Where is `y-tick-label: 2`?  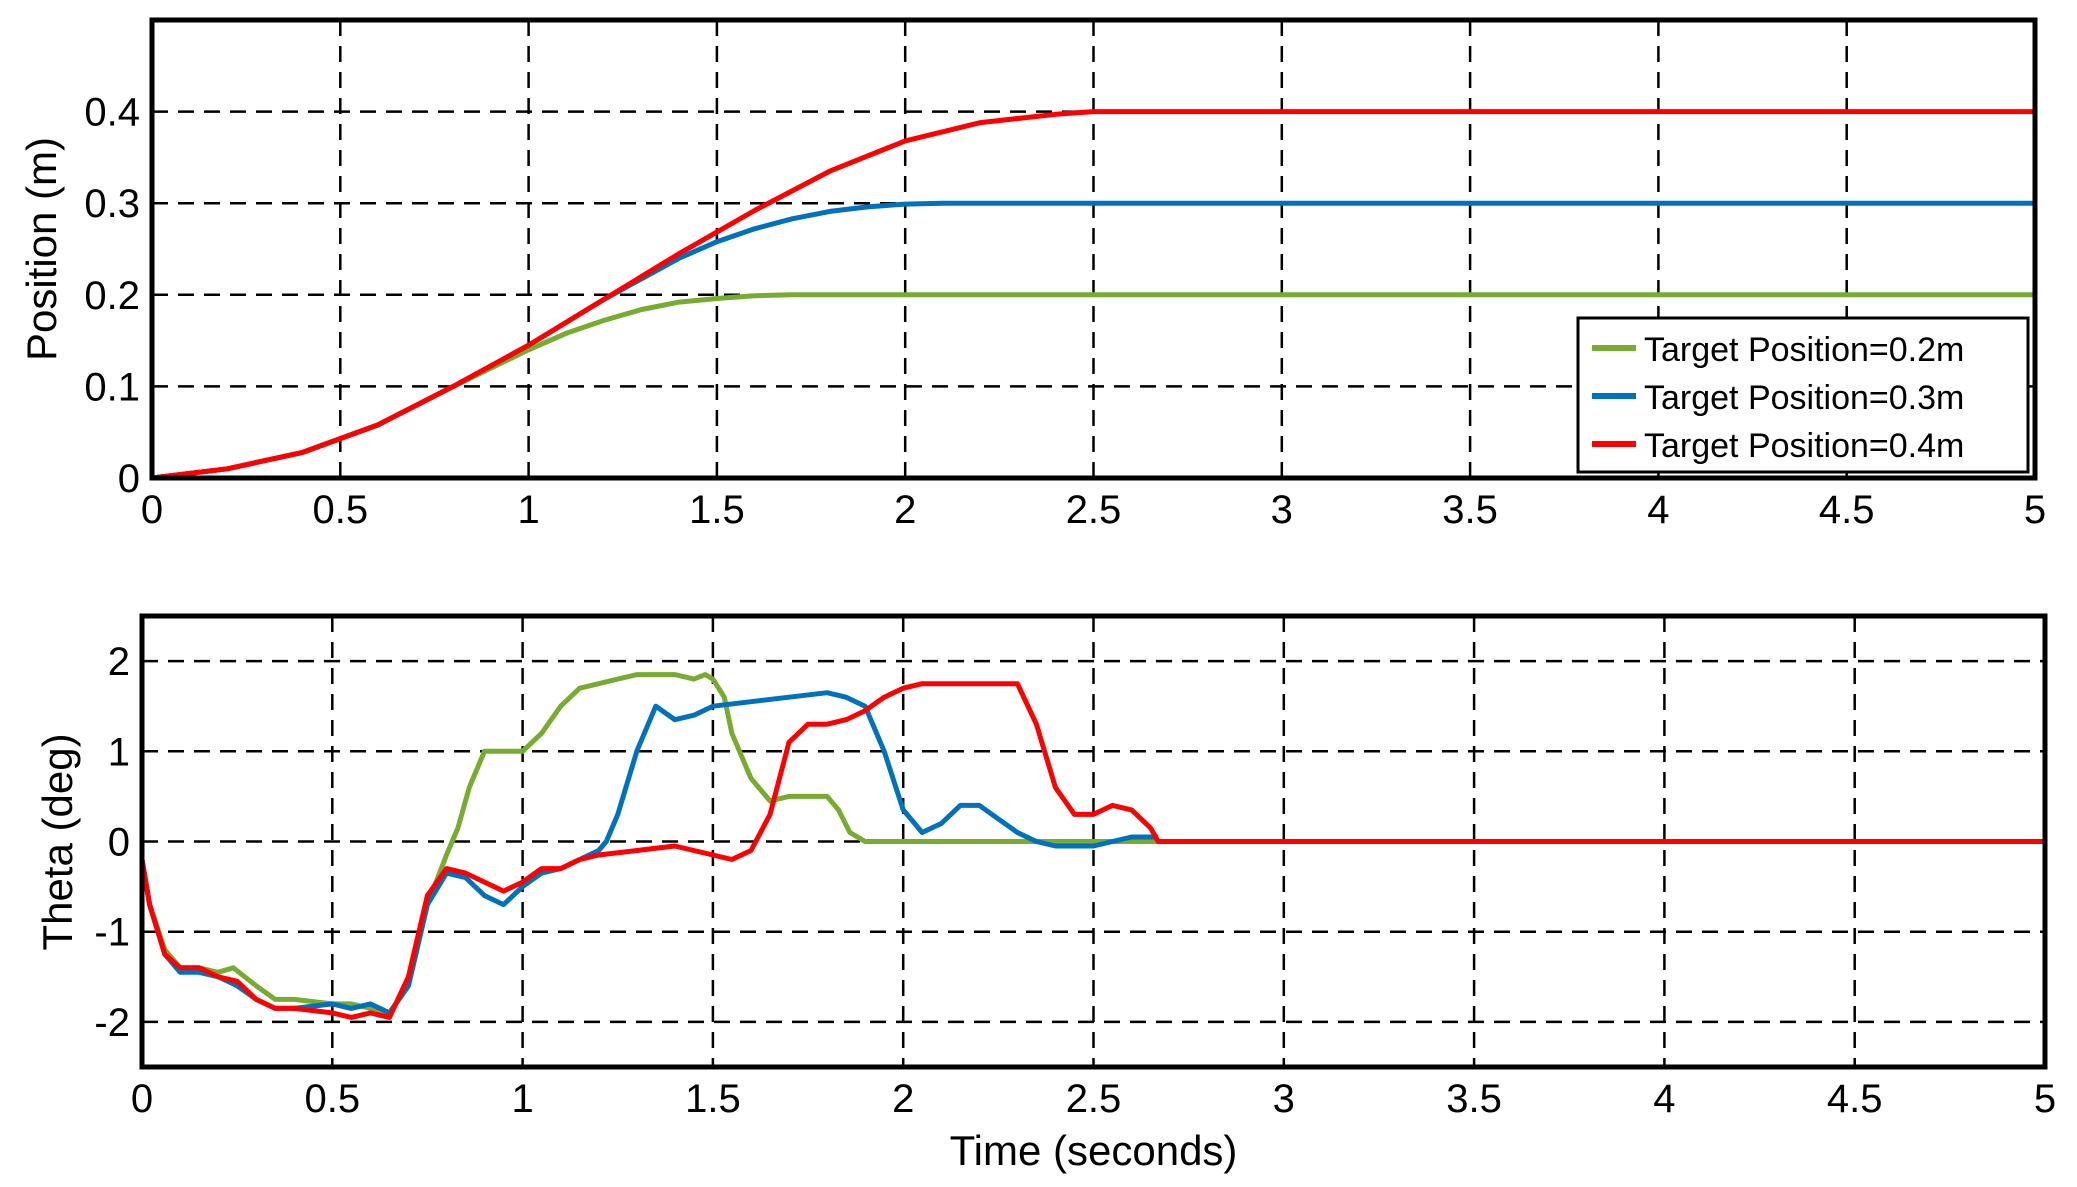
y-tick-label: 2 is located at coordinates (119, 662).